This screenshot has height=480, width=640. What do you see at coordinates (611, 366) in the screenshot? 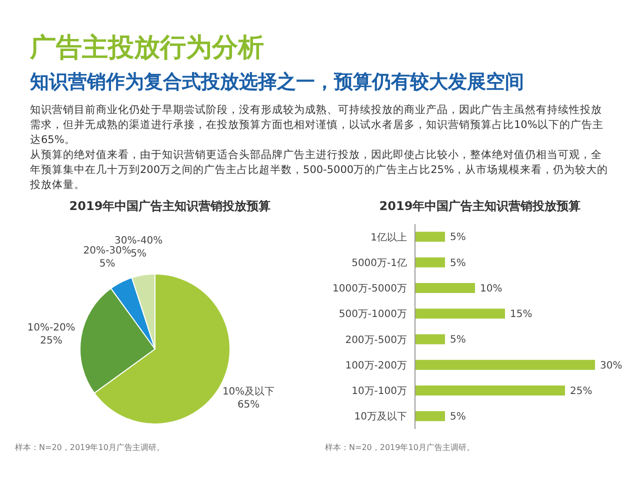
I see `data-label: 30%` at bounding box center [611, 366].